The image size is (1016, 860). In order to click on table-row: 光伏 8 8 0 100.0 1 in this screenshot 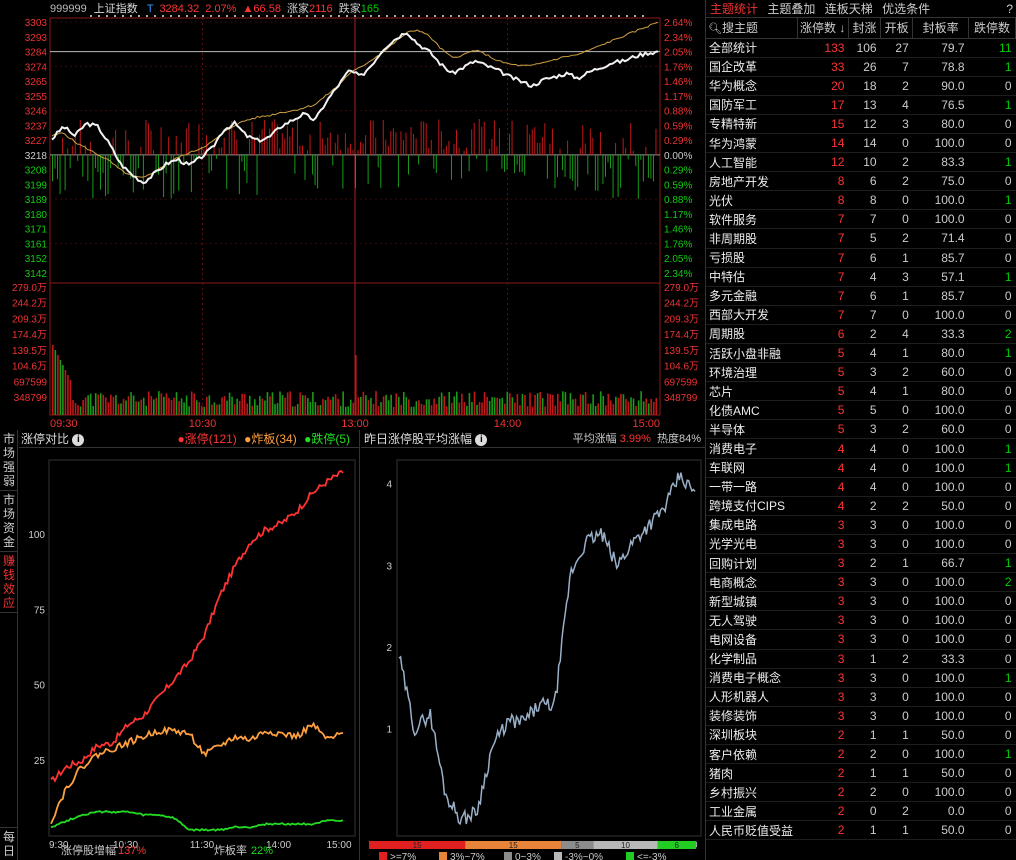, I will do `click(861, 200)`.